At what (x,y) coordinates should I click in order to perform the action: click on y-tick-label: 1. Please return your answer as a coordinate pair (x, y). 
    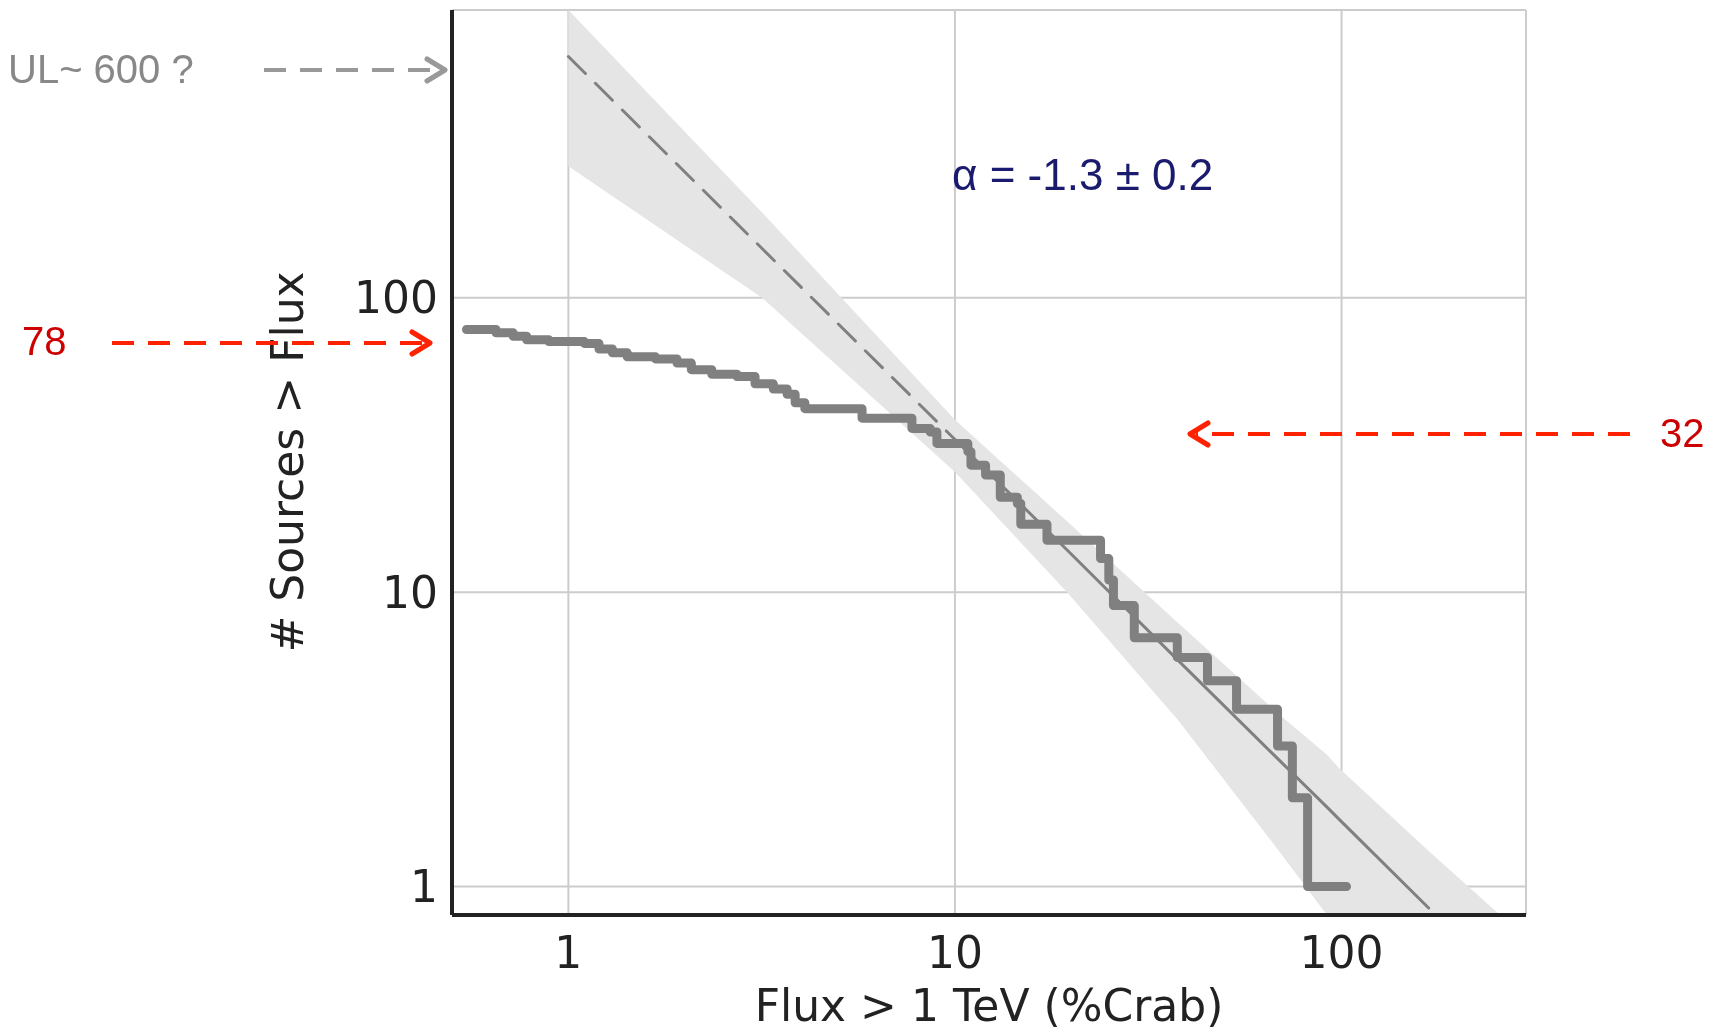
    Looking at the image, I should click on (424, 887).